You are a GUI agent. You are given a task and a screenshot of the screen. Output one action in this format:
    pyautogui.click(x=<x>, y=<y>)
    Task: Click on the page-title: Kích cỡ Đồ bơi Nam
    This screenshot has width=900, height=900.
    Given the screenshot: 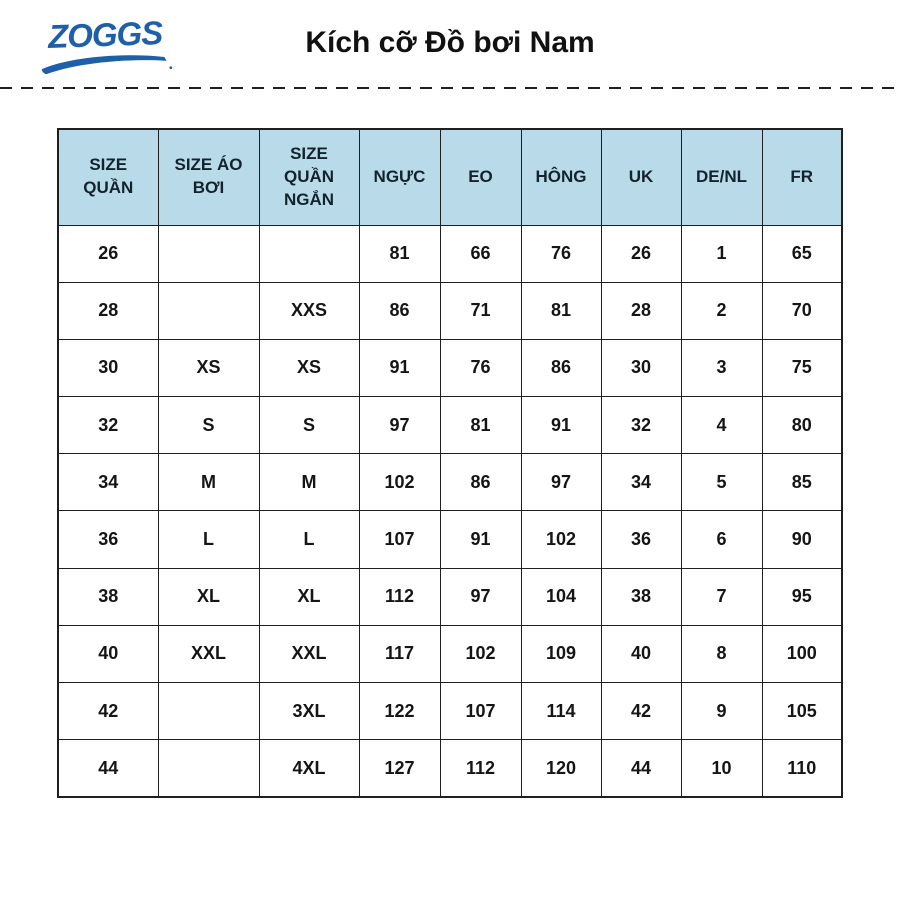 What is the action you would take?
    pyautogui.click(x=450, y=42)
    